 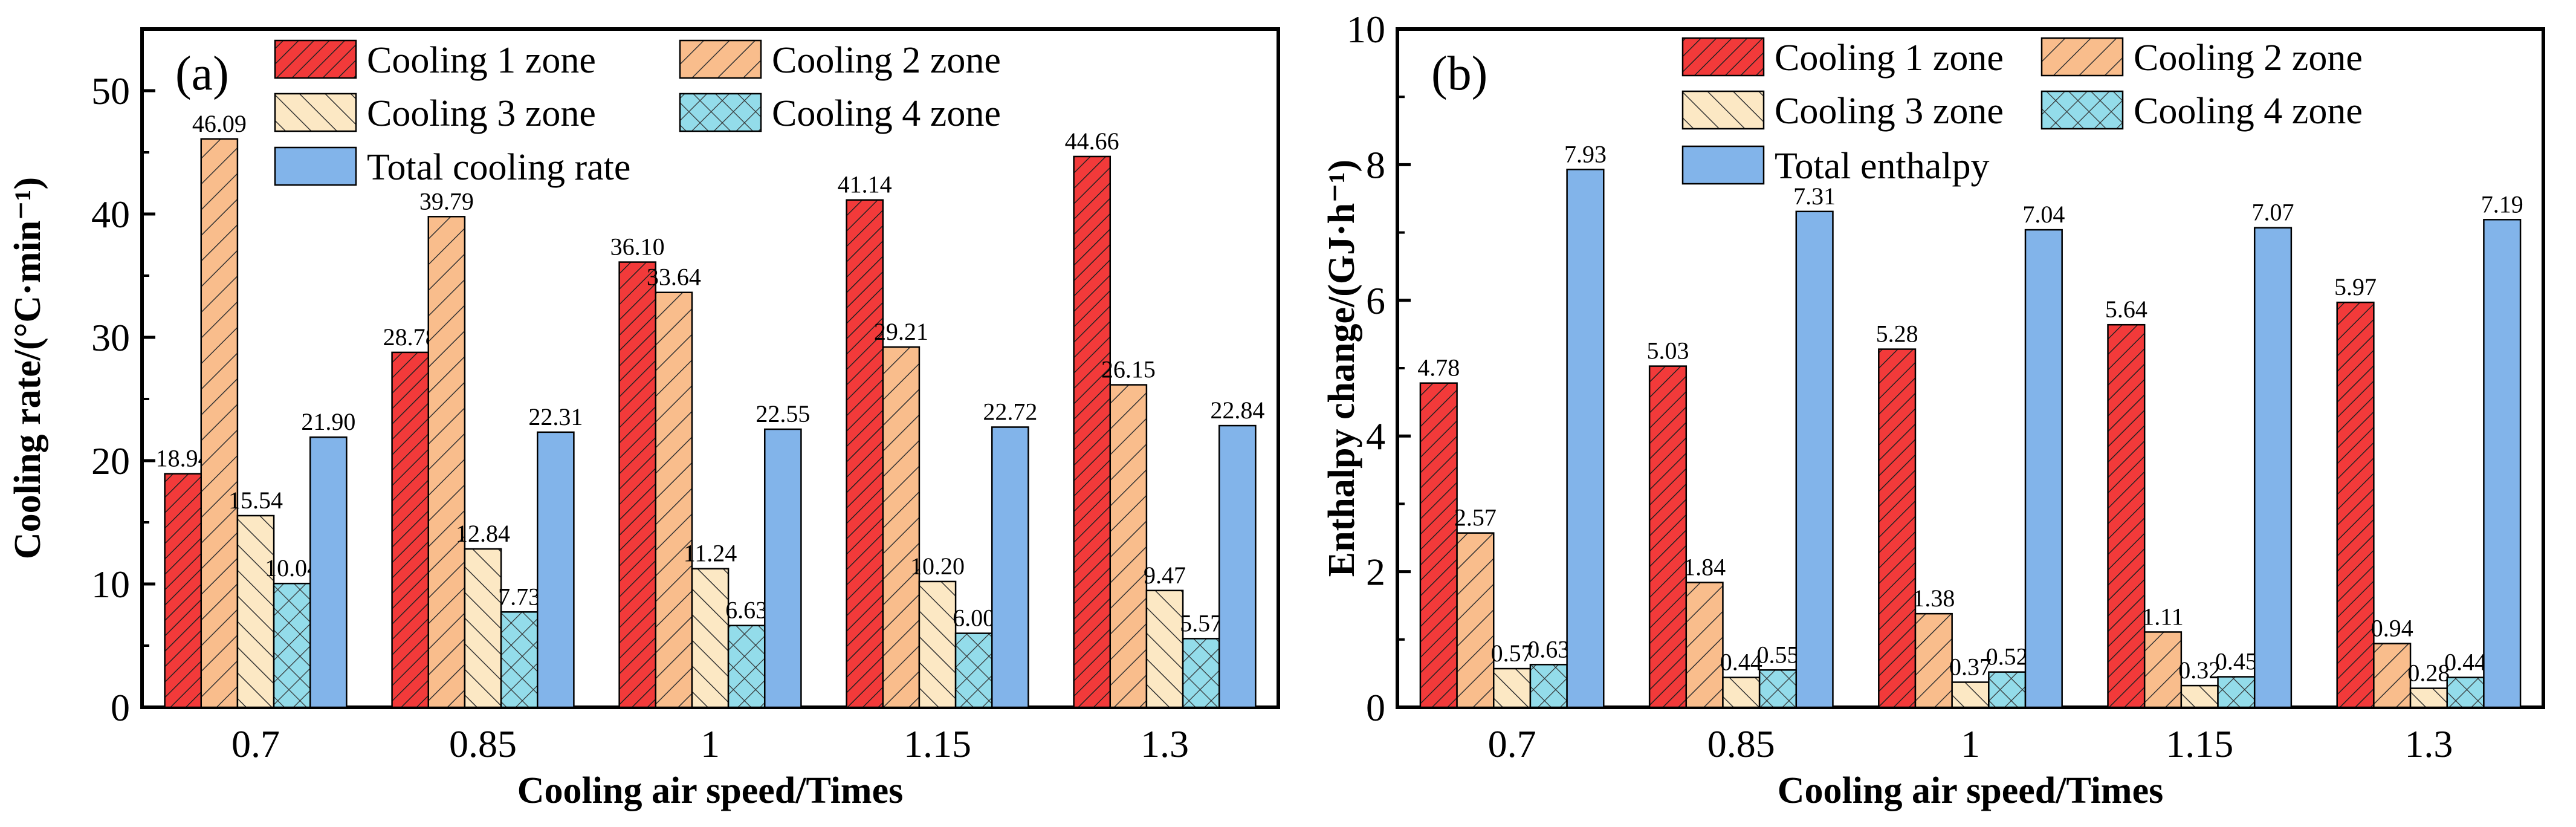 I want to click on data-label: 7.07, so click(x=2273, y=212).